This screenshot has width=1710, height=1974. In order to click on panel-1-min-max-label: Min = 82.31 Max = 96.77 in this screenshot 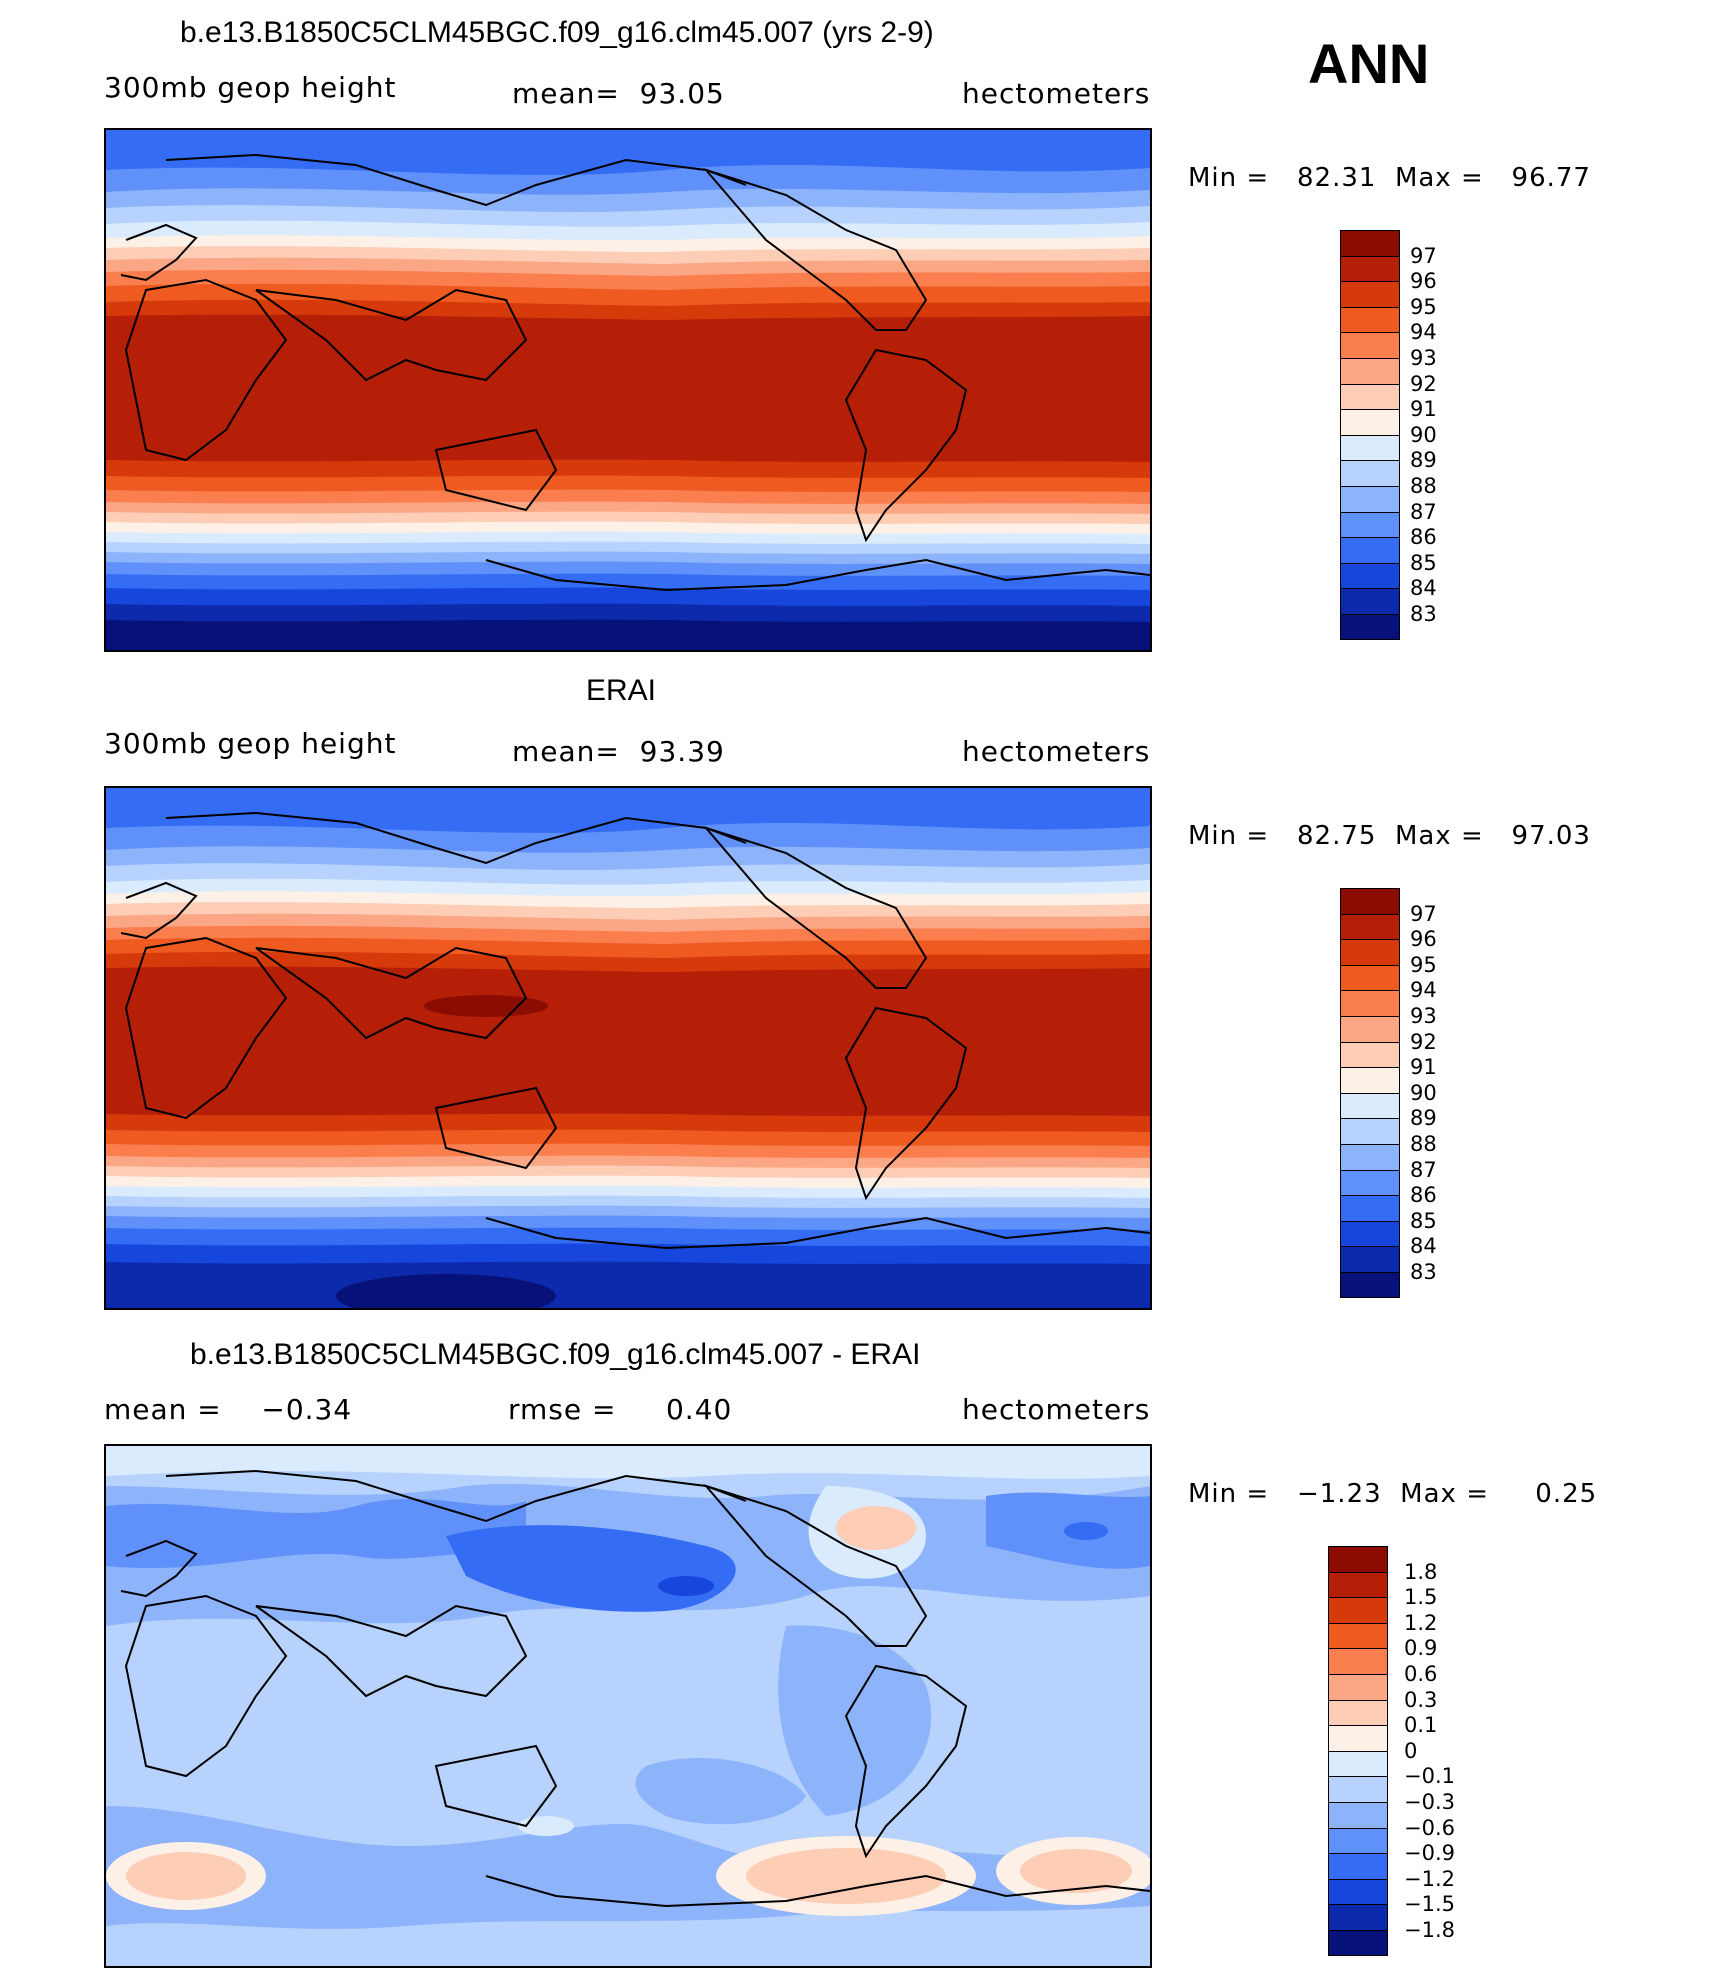, I will do `click(1389, 178)`.